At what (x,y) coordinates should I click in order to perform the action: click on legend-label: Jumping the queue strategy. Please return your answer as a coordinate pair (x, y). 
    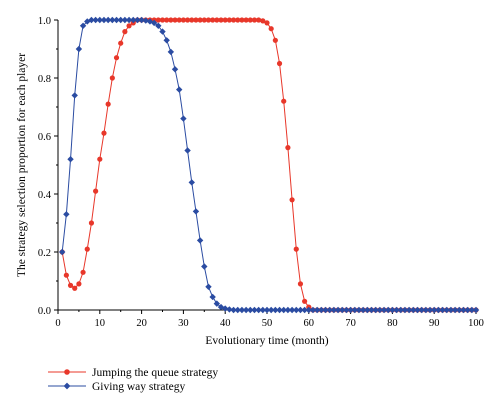
    Looking at the image, I should click on (155, 373).